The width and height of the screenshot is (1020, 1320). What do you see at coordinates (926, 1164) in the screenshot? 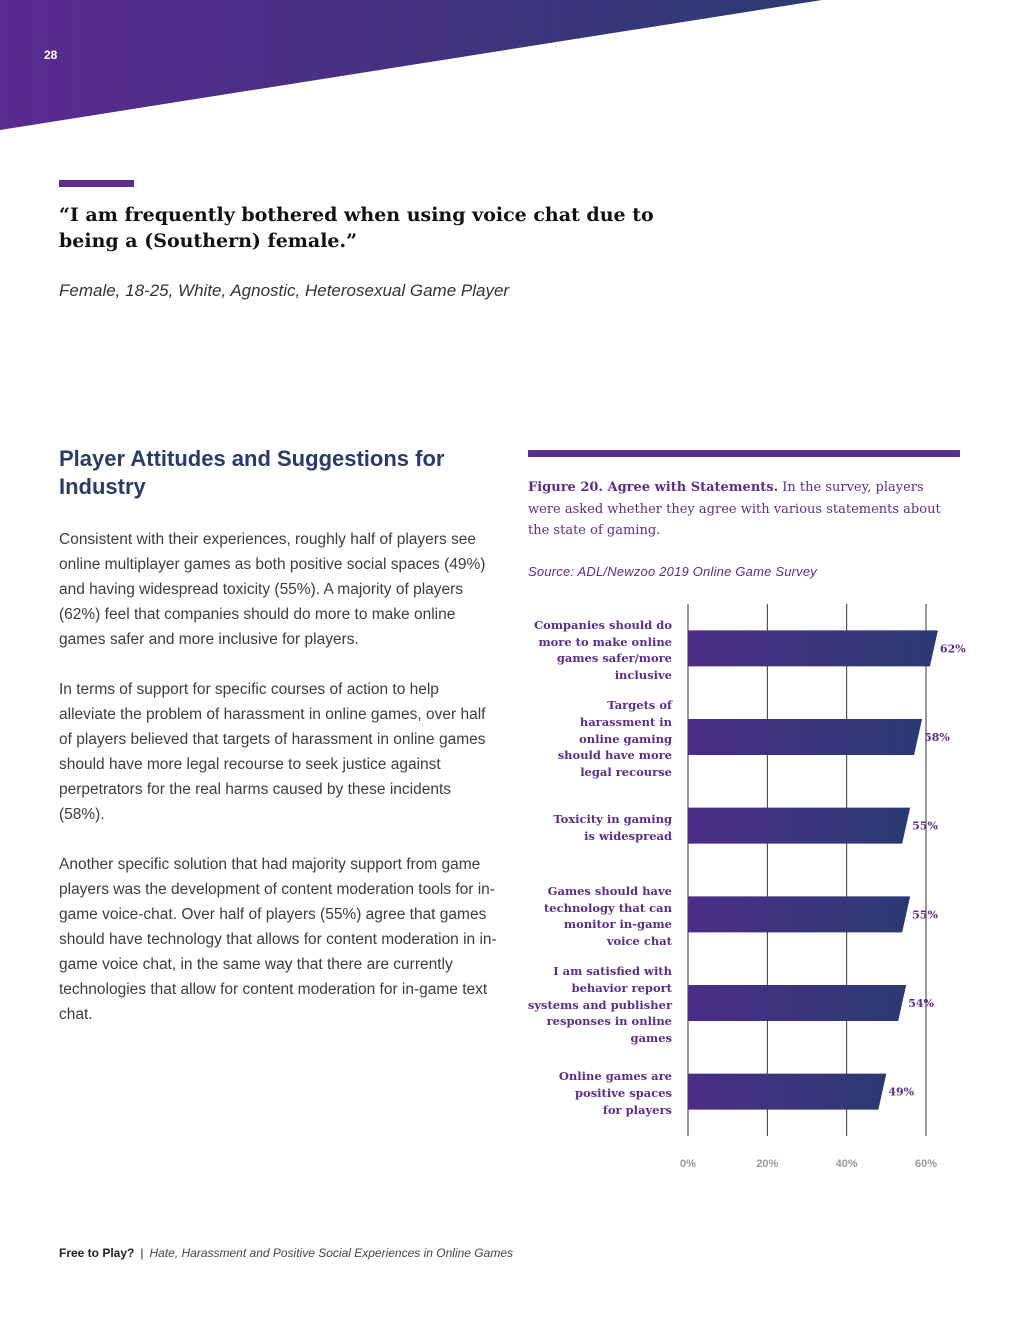
I see `x-tick-label: 60%` at bounding box center [926, 1164].